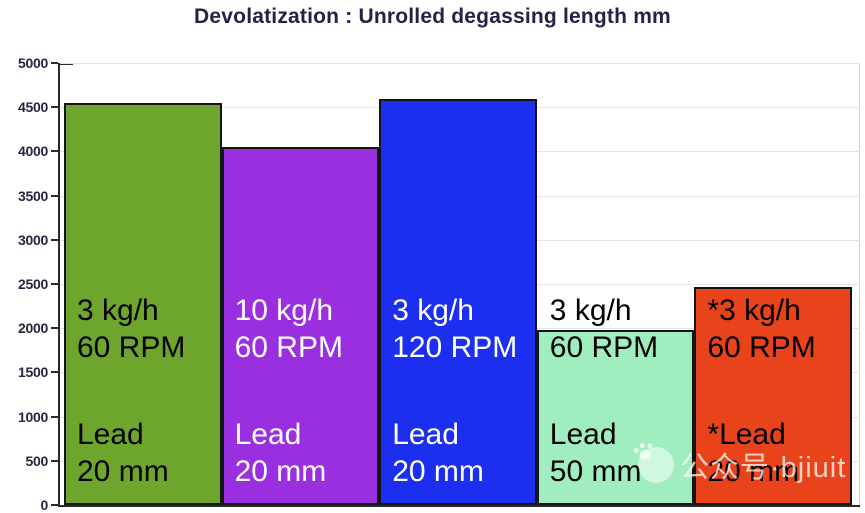 This screenshot has height=513, width=865. What do you see at coordinates (33, 416) in the screenshot?
I see `y-axis-tick-label: 1000` at bounding box center [33, 416].